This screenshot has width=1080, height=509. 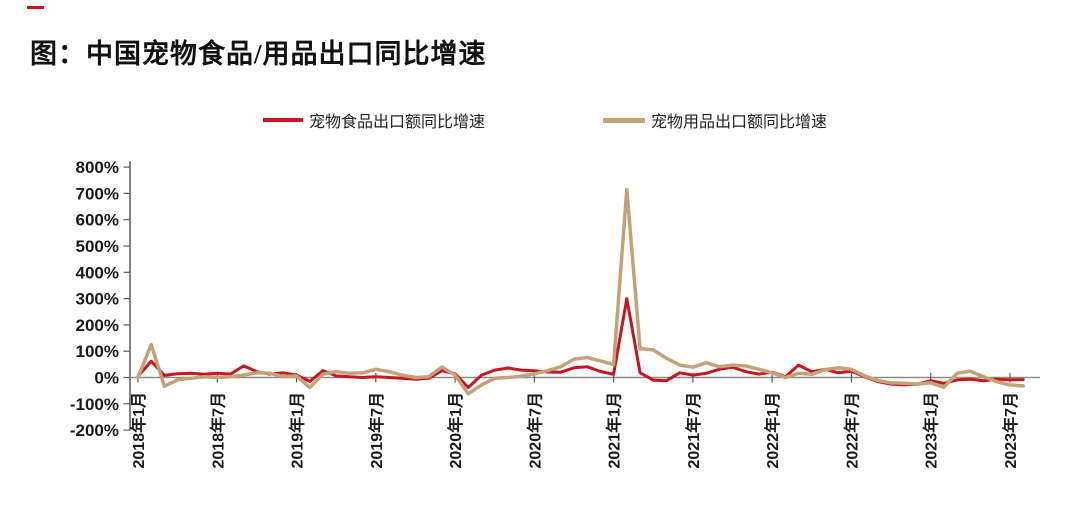 I want to click on x-tick-label: 2019年7月, so click(x=376, y=430).